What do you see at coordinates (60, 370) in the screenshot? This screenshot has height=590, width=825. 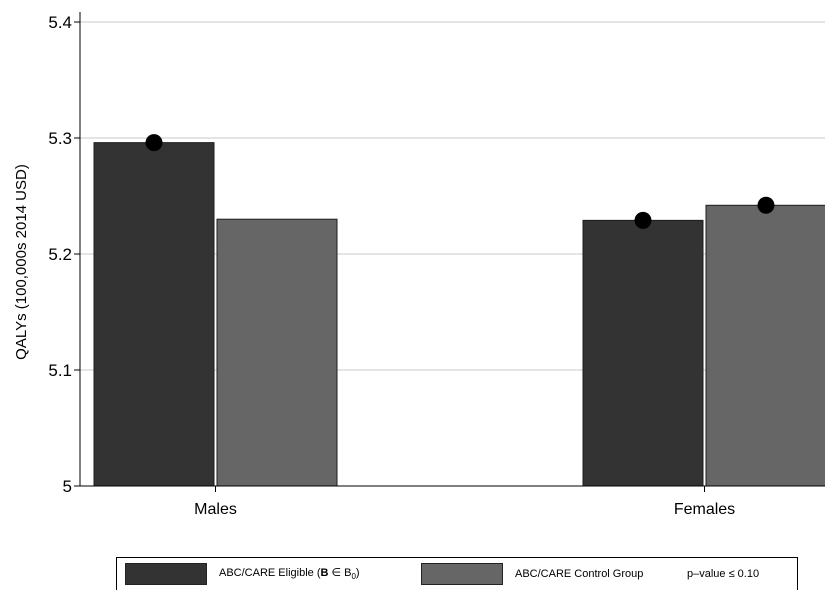 I see `y-tick-label: 5.1` at bounding box center [60, 370].